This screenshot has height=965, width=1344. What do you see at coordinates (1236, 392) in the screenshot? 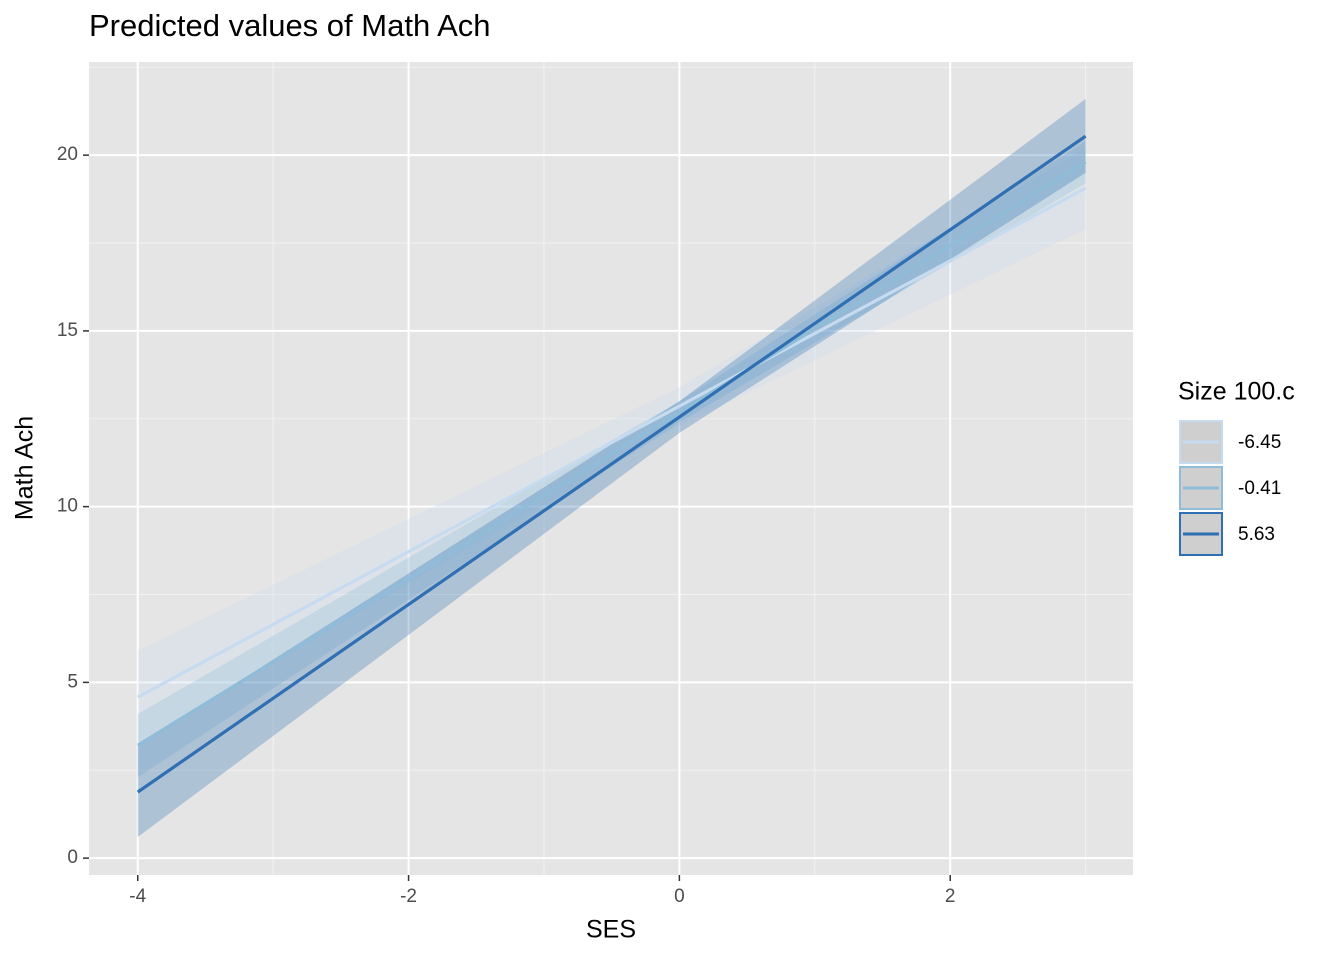
I see `legend-title: Size 100.c` at bounding box center [1236, 392].